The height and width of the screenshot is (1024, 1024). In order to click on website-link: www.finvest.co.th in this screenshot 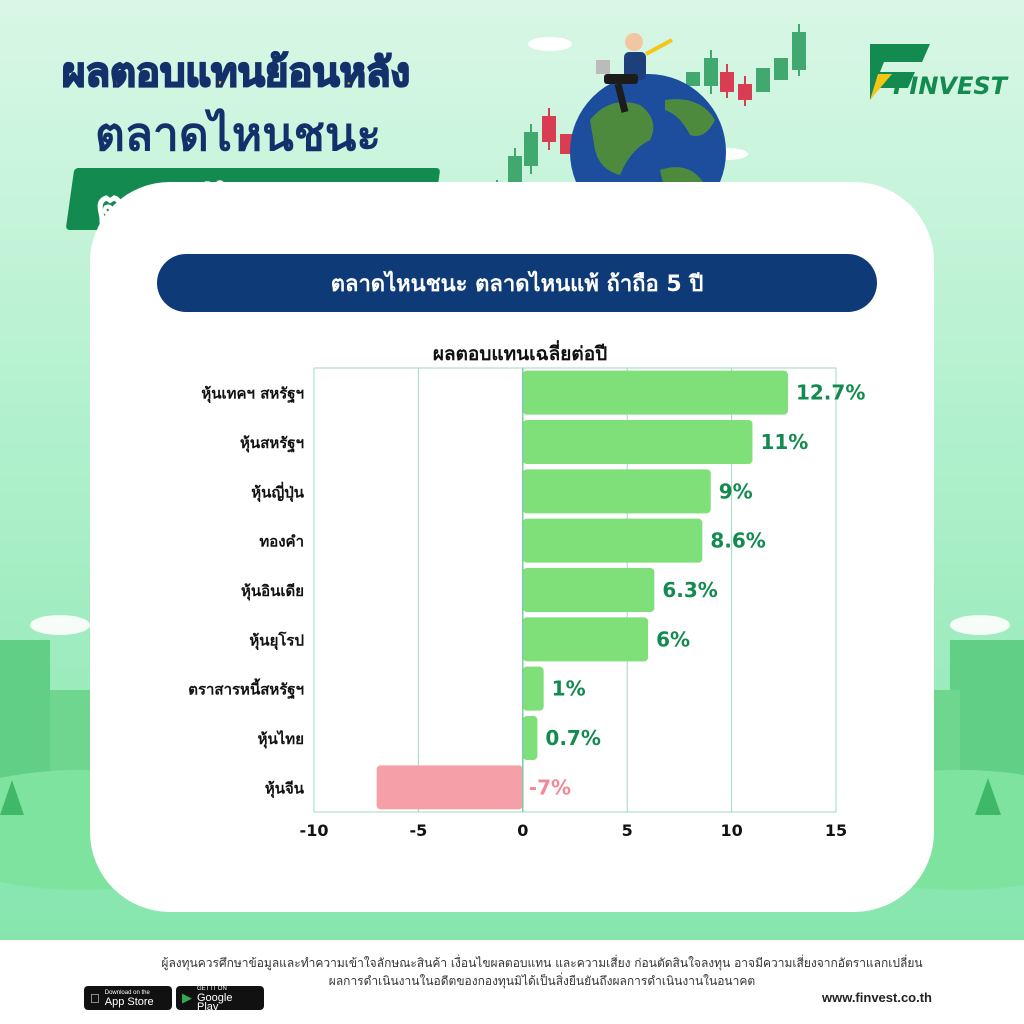, I will do `click(876, 997)`.